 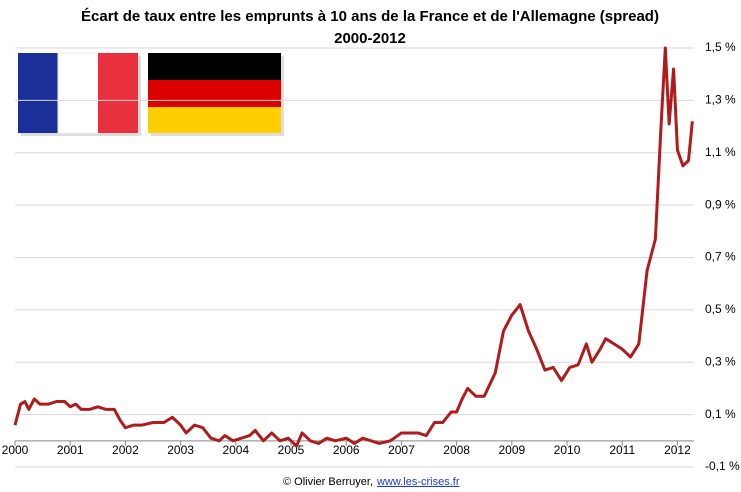 What do you see at coordinates (511, 450) in the screenshot?
I see `x-tick-label: 2009` at bounding box center [511, 450].